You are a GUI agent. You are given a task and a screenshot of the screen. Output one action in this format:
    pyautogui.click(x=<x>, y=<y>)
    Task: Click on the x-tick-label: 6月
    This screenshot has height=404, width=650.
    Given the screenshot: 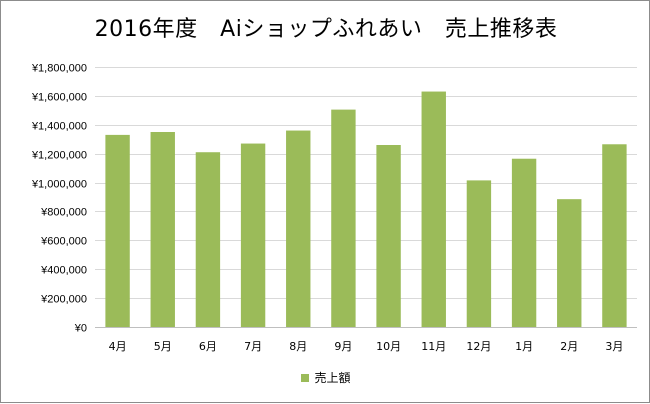 What is the action you would take?
    pyautogui.click(x=208, y=346)
    